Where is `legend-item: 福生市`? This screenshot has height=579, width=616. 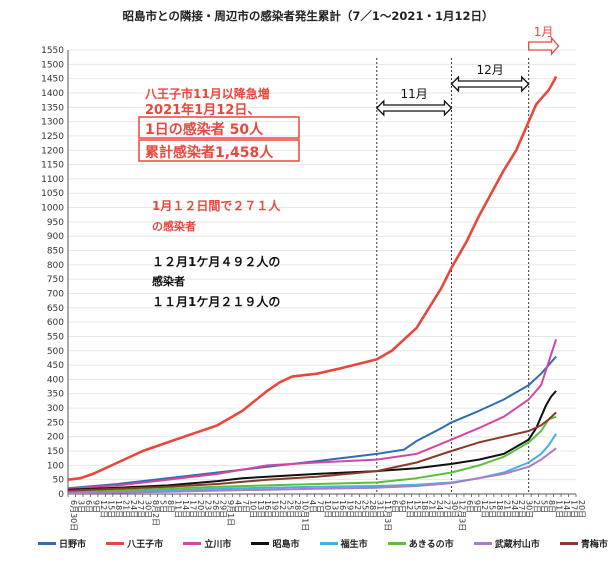
legend-item: 福生市 is located at coordinates (343, 543).